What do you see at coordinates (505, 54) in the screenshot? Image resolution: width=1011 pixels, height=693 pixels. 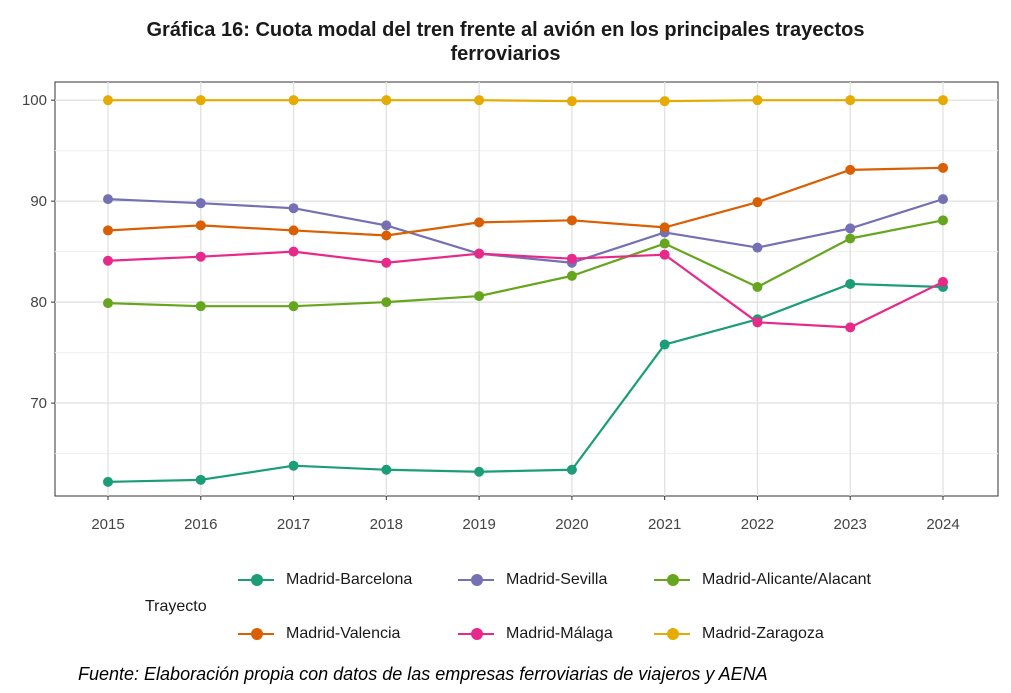 I see `chart-title-line-2: ferroviarios` at bounding box center [505, 54].